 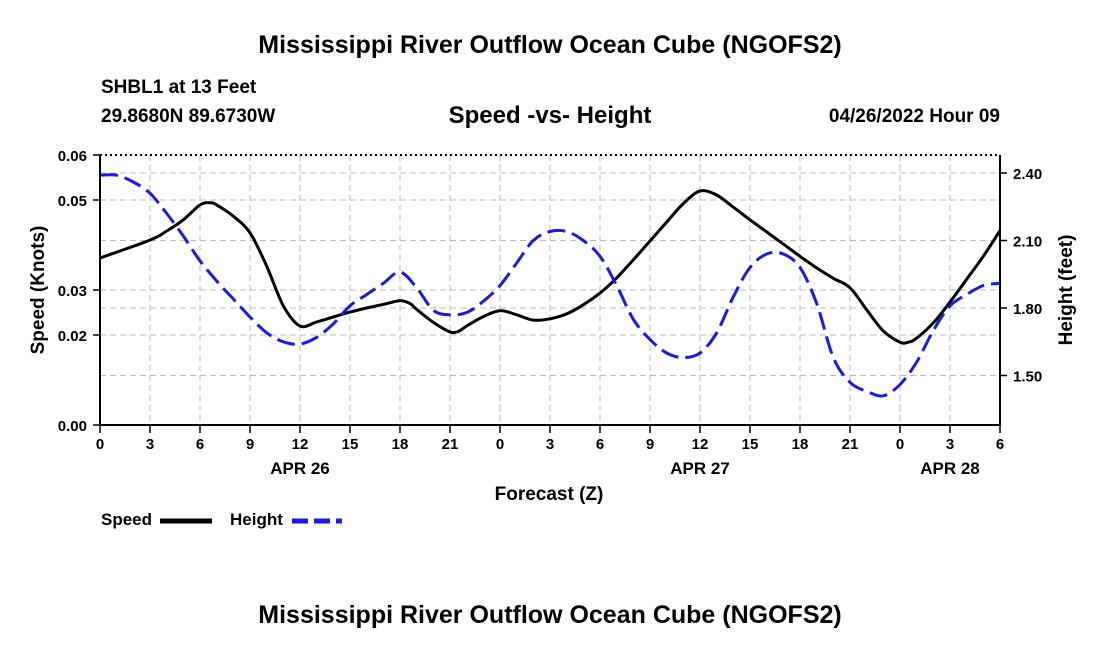 I want to click on y-tick-label: 0.06, so click(x=72, y=156).